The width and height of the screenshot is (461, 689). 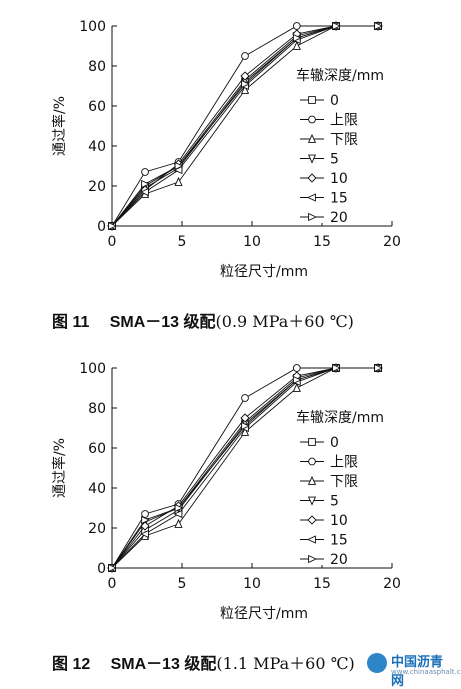 What do you see at coordinates (392, 584) in the screenshot?
I see `x-tick-label: 20` at bounding box center [392, 584].